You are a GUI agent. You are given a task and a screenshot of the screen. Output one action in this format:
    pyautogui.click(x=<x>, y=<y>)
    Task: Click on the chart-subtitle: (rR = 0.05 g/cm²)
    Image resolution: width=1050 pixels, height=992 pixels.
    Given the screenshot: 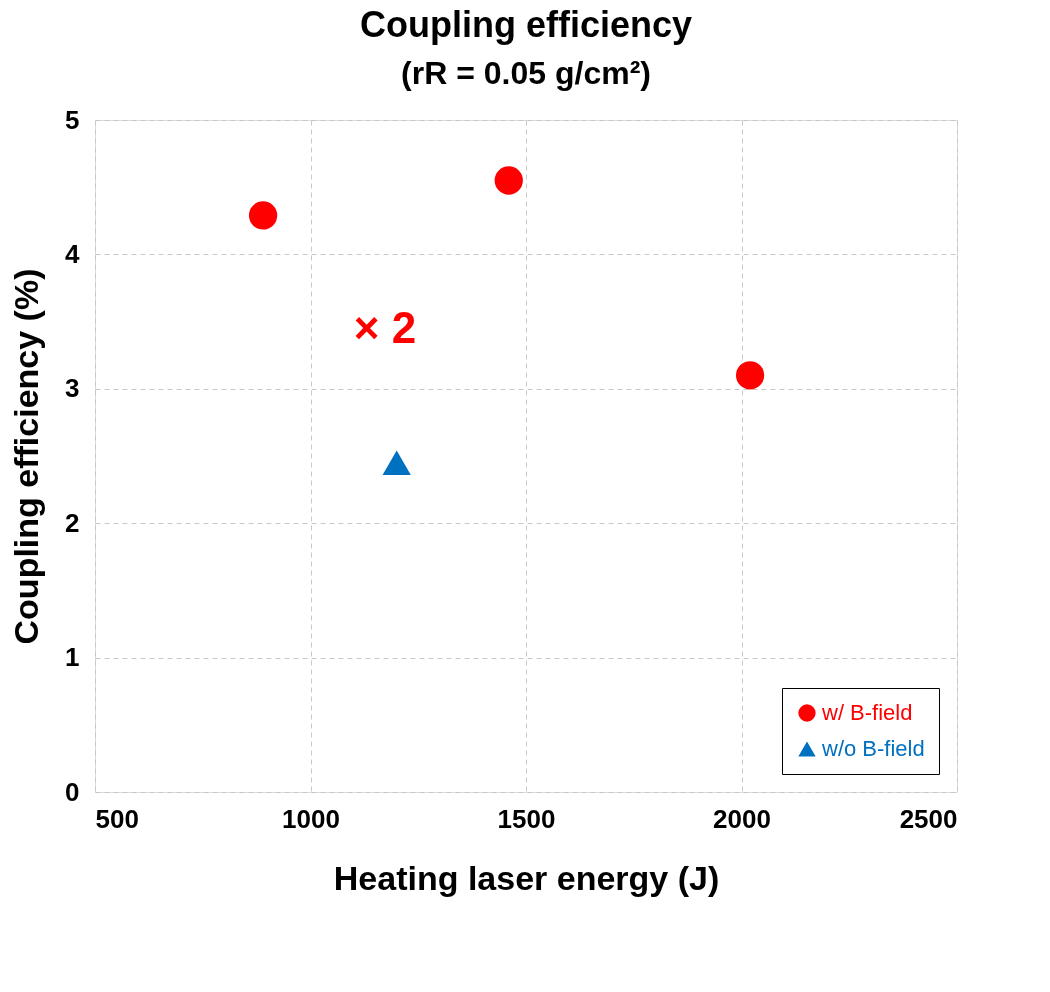 What is the action you would take?
    pyautogui.click(x=526, y=73)
    